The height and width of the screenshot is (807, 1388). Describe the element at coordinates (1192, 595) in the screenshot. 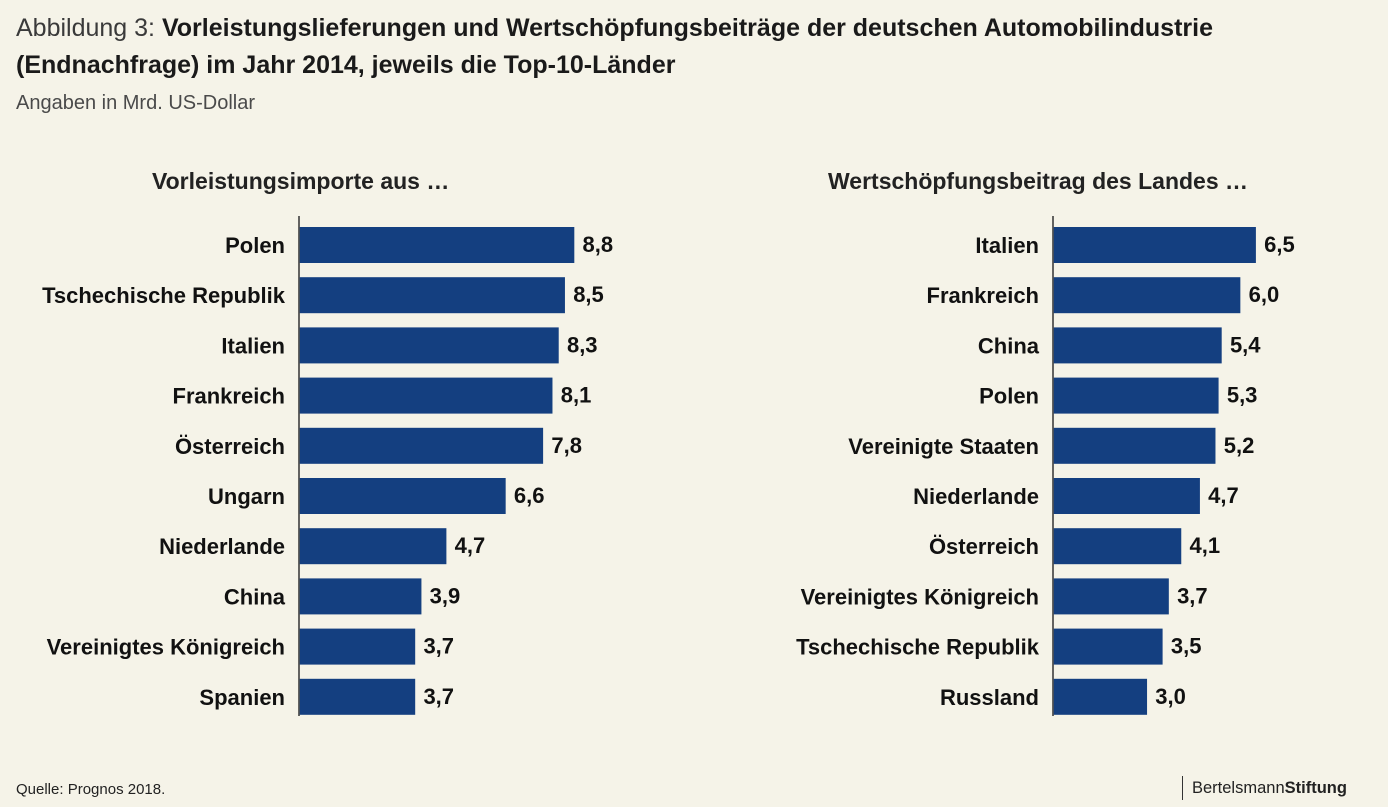

I see `right-value-label: 3,7` at that location.